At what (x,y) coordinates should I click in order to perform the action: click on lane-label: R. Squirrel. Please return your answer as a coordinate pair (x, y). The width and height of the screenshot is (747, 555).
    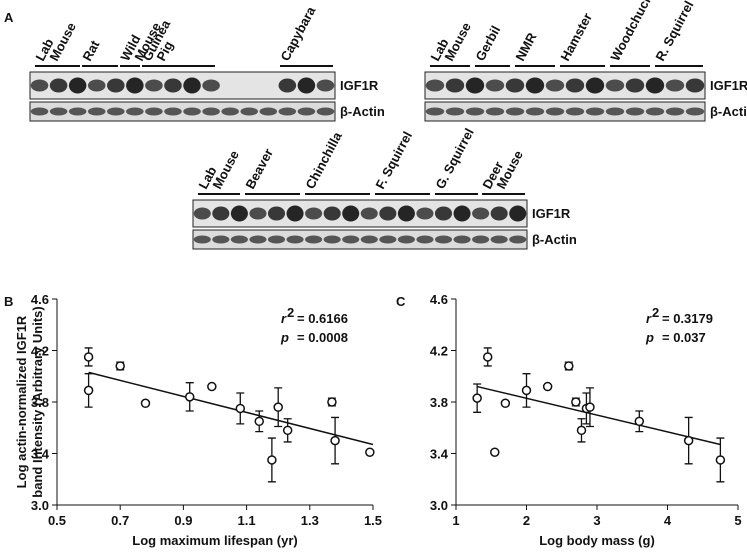
    Looking at the image, I should click on (674, 31).